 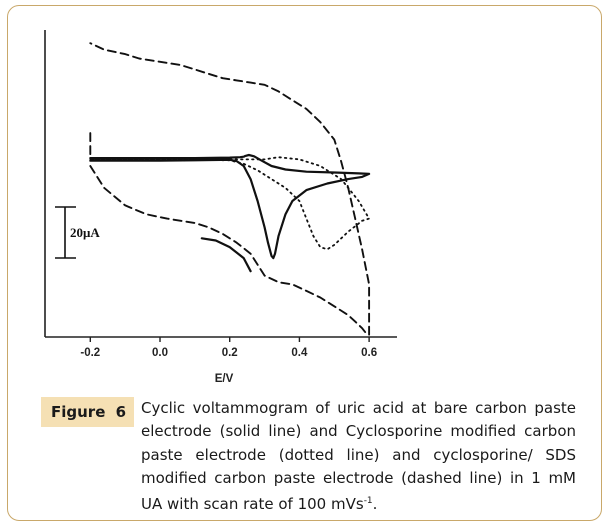 I want to click on x-tick-label: 0.4, so click(x=299, y=353).